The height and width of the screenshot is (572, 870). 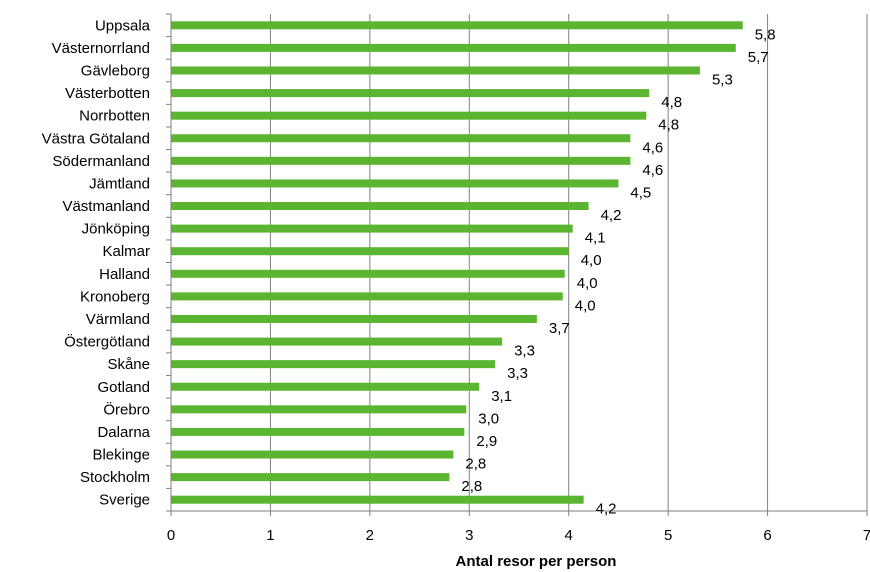 I want to click on x-tick-label: 4, so click(x=569, y=535).